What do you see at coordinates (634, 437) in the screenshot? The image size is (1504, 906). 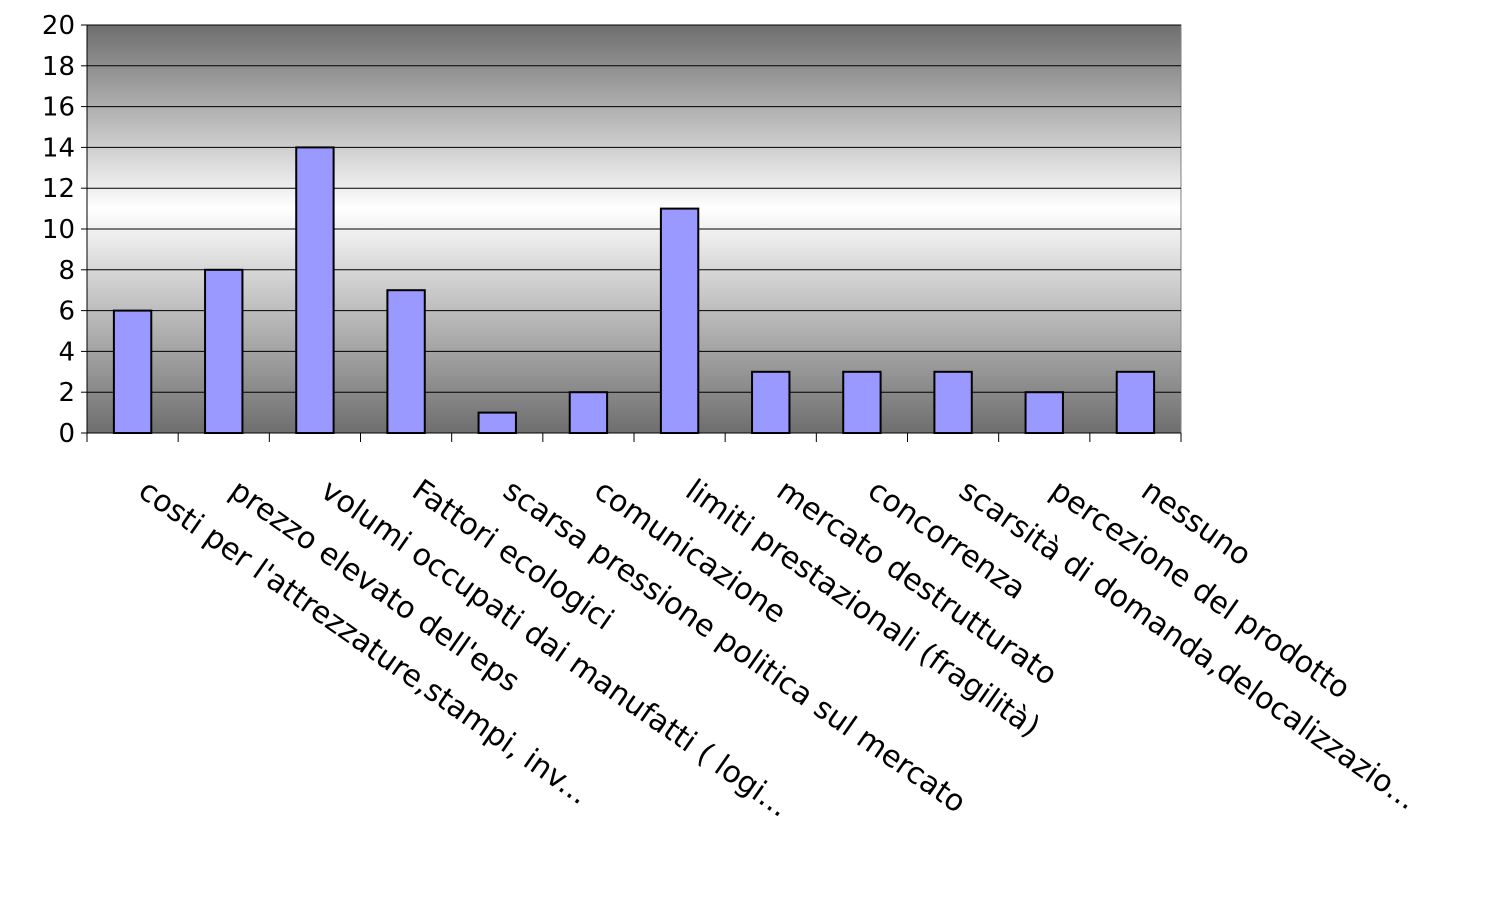 I see `x-axis` at bounding box center [634, 437].